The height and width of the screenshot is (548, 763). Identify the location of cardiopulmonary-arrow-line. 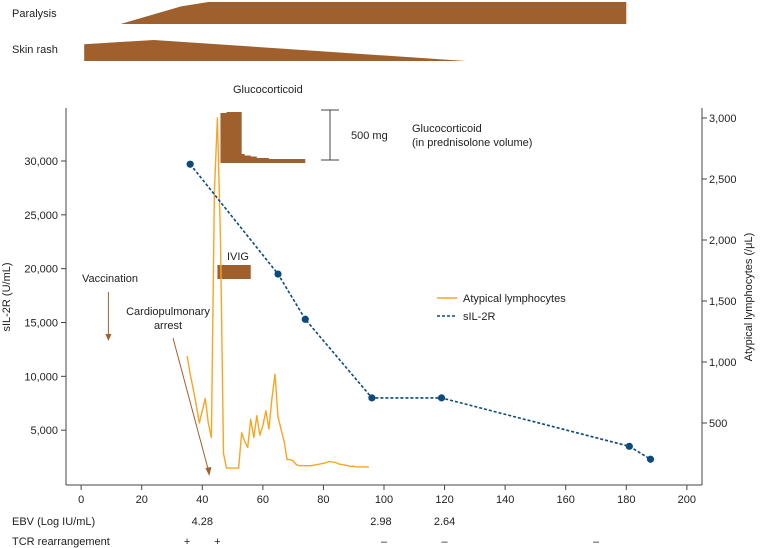
(190, 404).